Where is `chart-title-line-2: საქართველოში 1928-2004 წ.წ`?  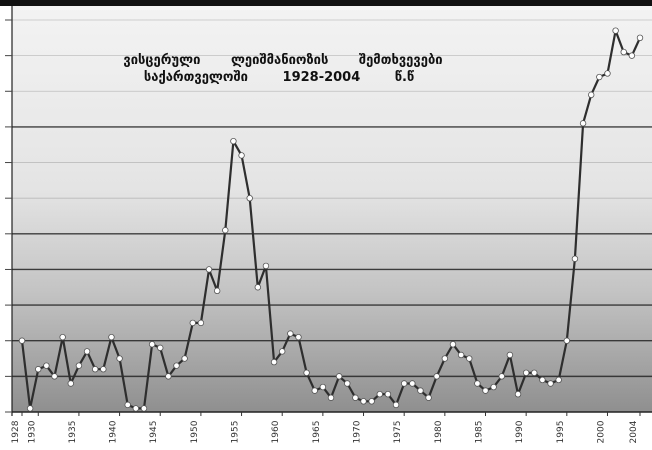 chart-title-line-2: საქართველოში 1928-2004 წ.წ is located at coordinates (279, 77).